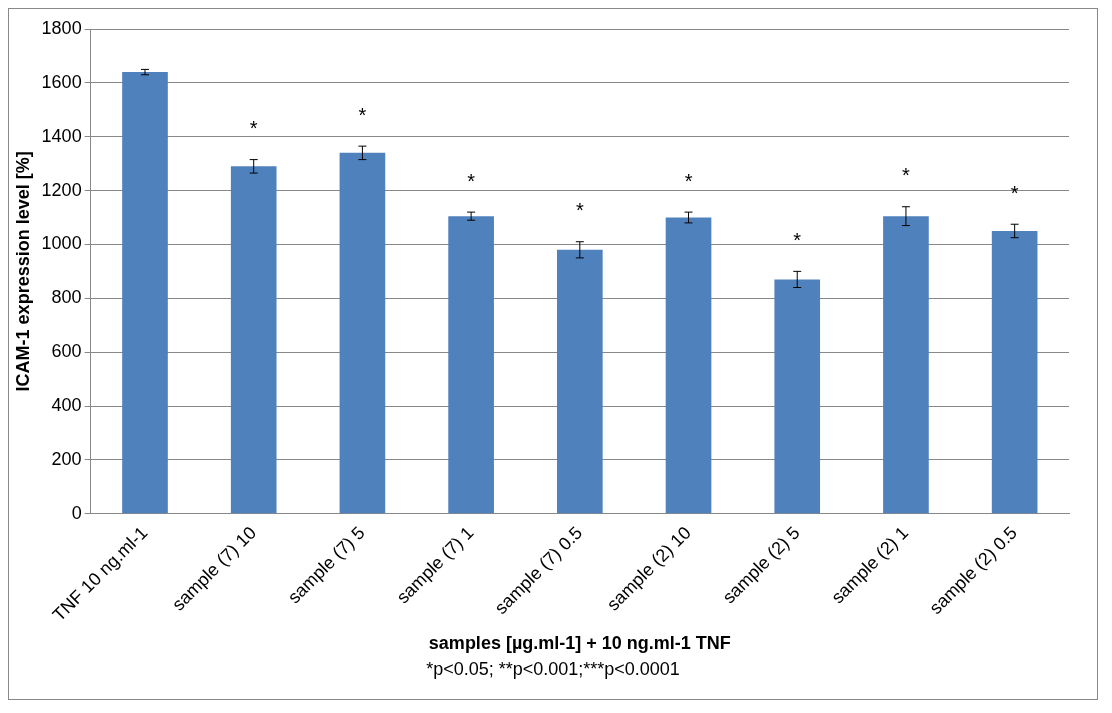 This screenshot has width=1112, height=713. Describe the element at coordinates (66, 297) in the screenshot. I see `y-tick-label: 800` at that location.